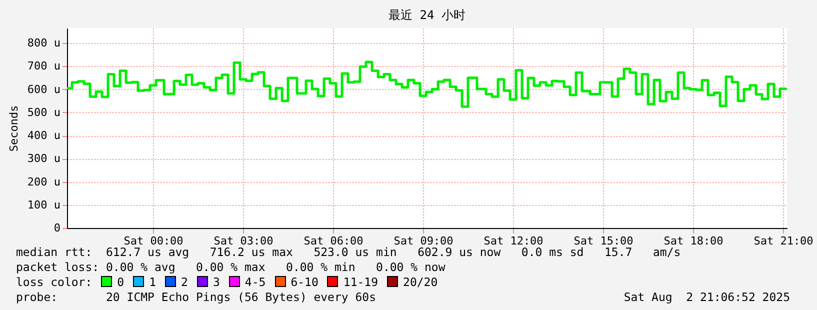 This screenshot has height=310, width=817. I want to click on text: 3, so click(216, 282).